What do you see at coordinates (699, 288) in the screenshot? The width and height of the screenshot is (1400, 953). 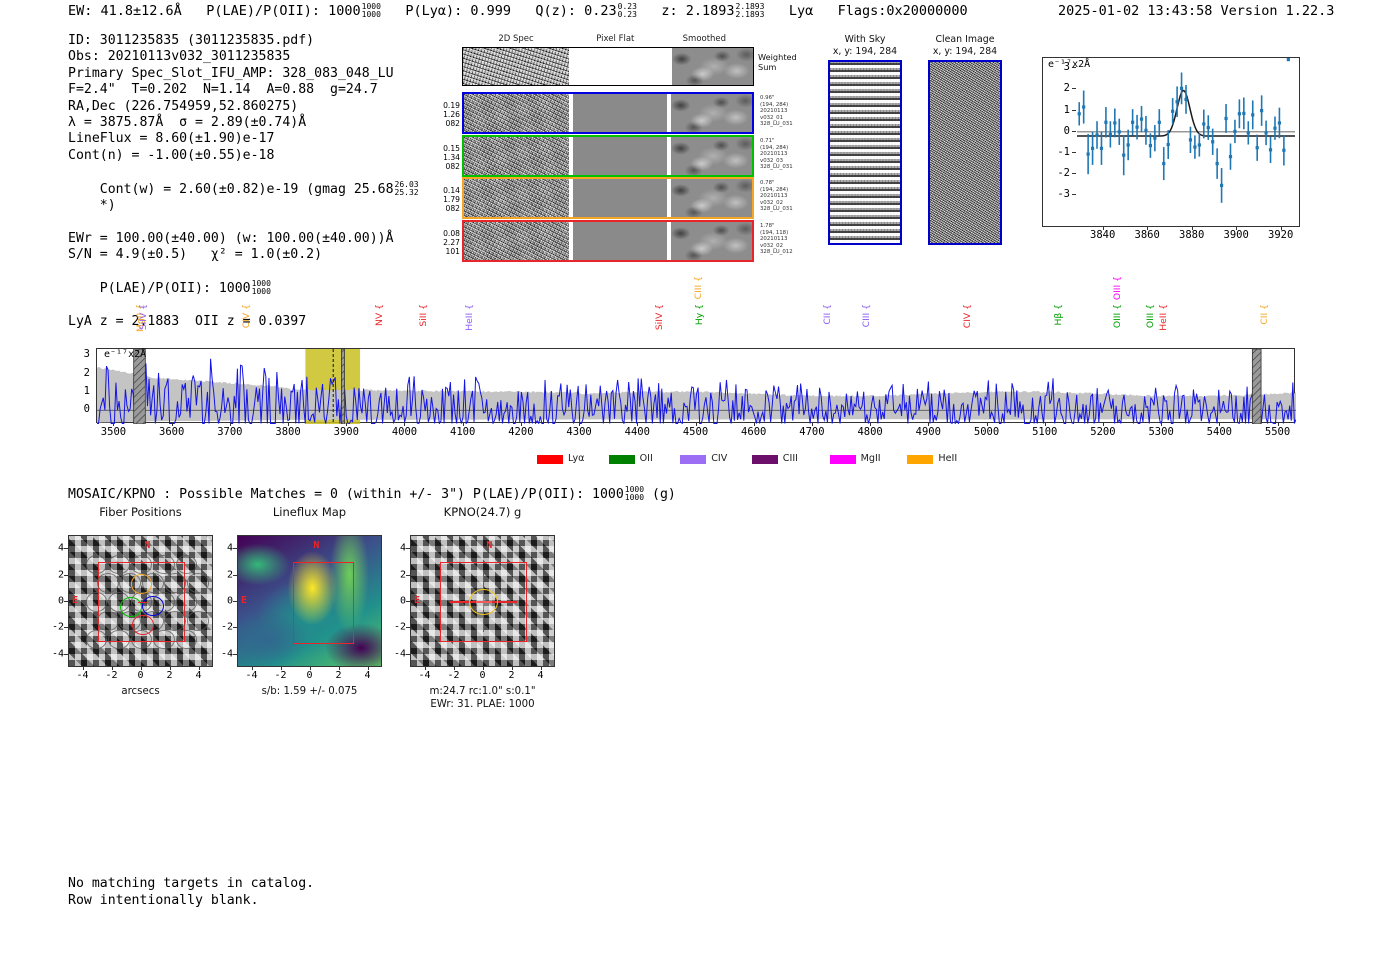 I see `emission-line-ciii-6: CIII {` at bounding box center [699, 288].